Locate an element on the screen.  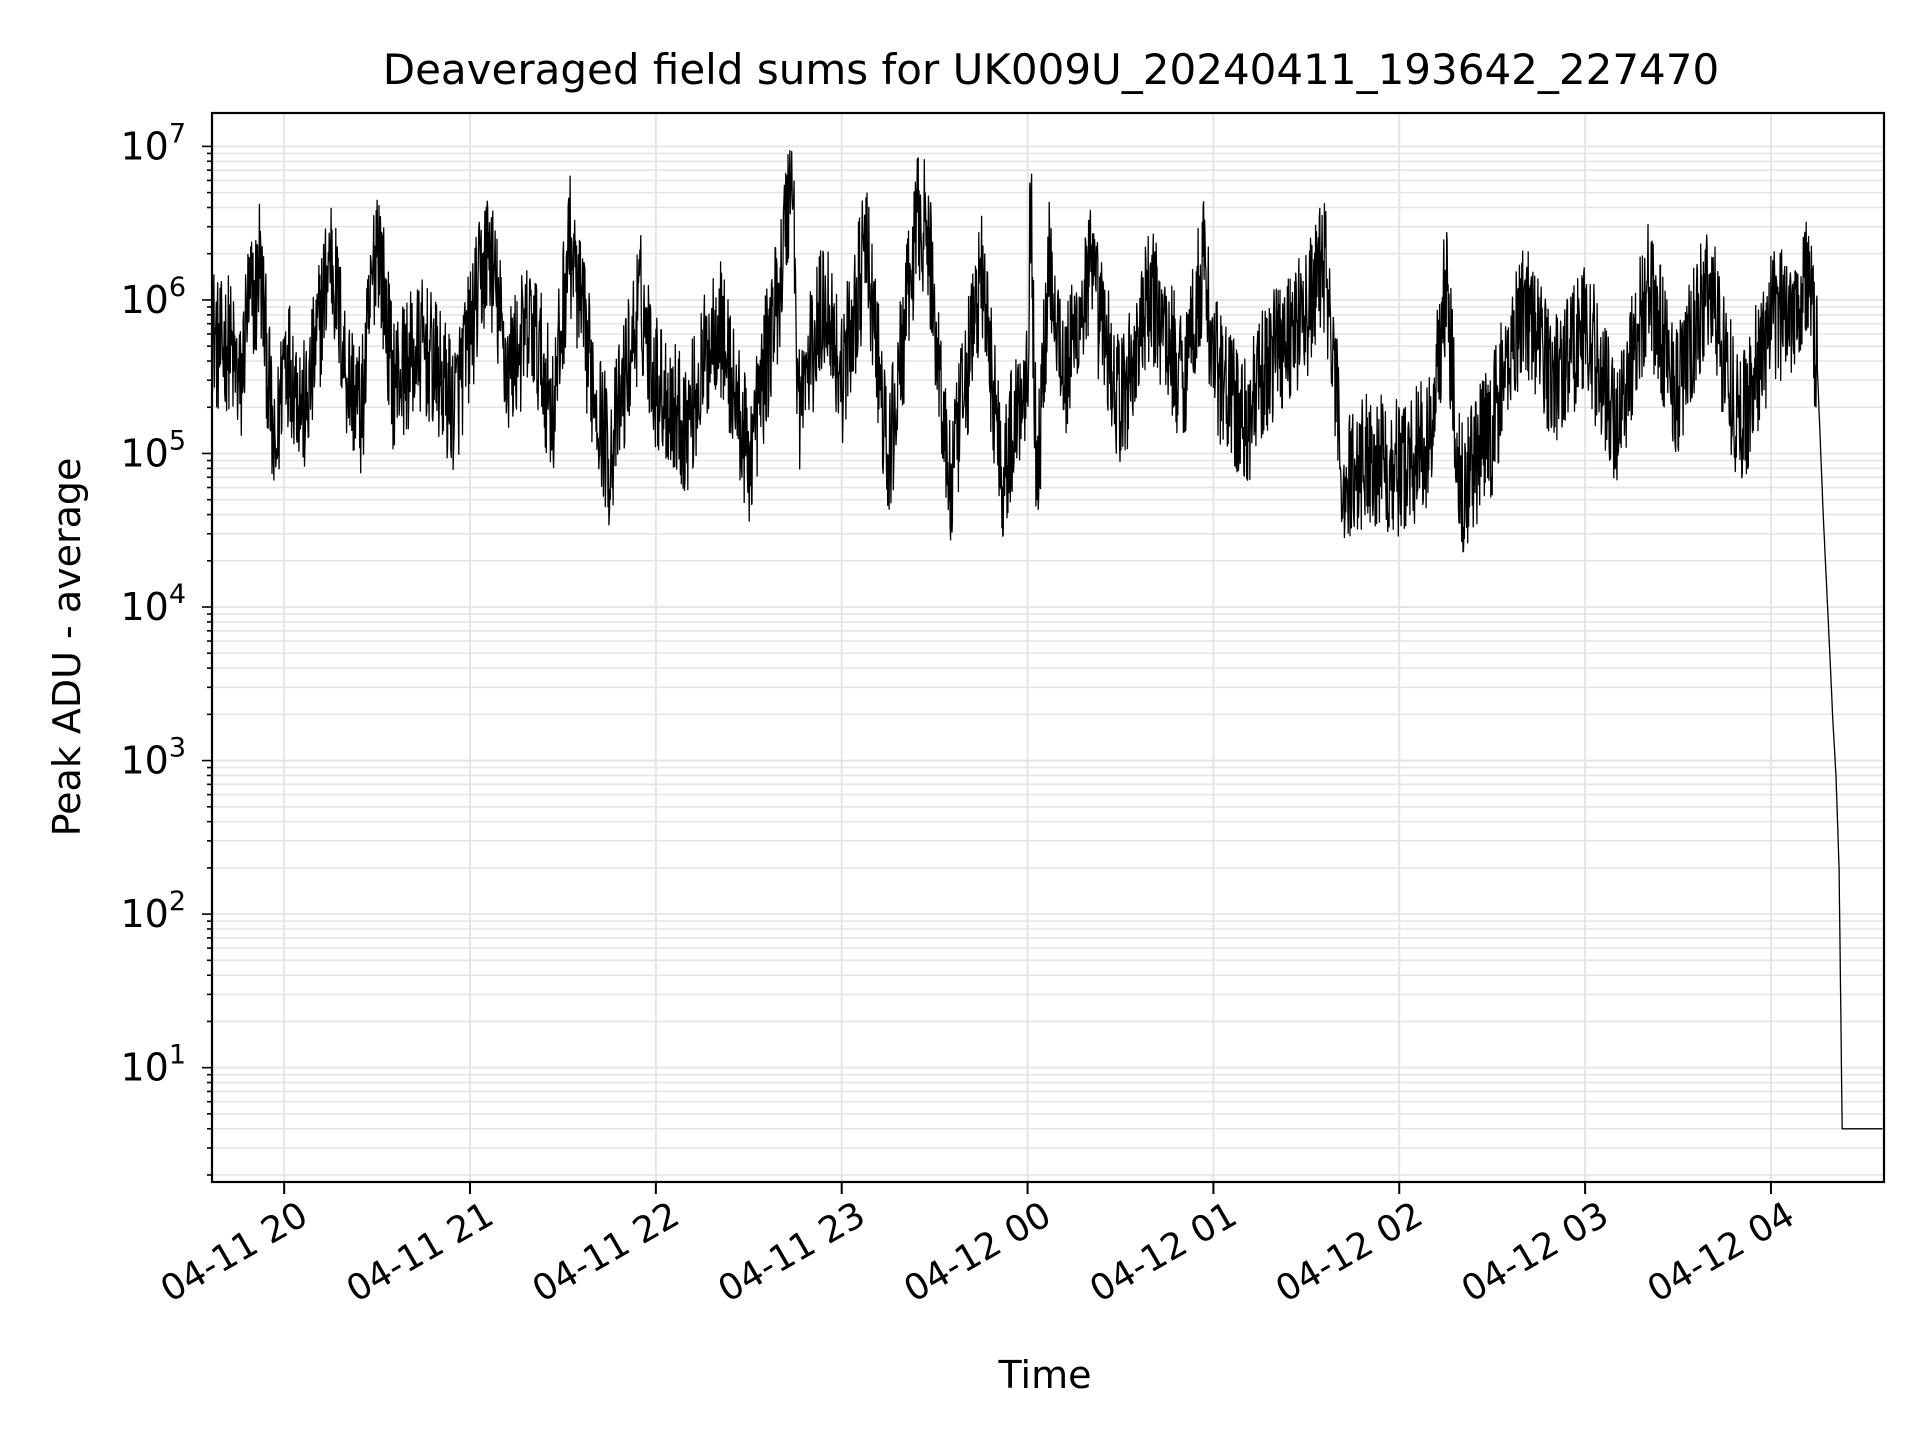
y-tick-label: 102 is located at coordinates (153, 911).